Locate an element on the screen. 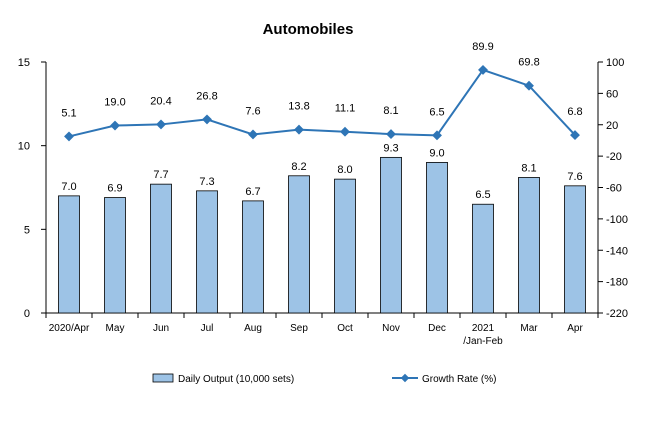 The width and height of the screenshot is (656, 424). x-tick-label: Dec is located at coordinates (437, 328).